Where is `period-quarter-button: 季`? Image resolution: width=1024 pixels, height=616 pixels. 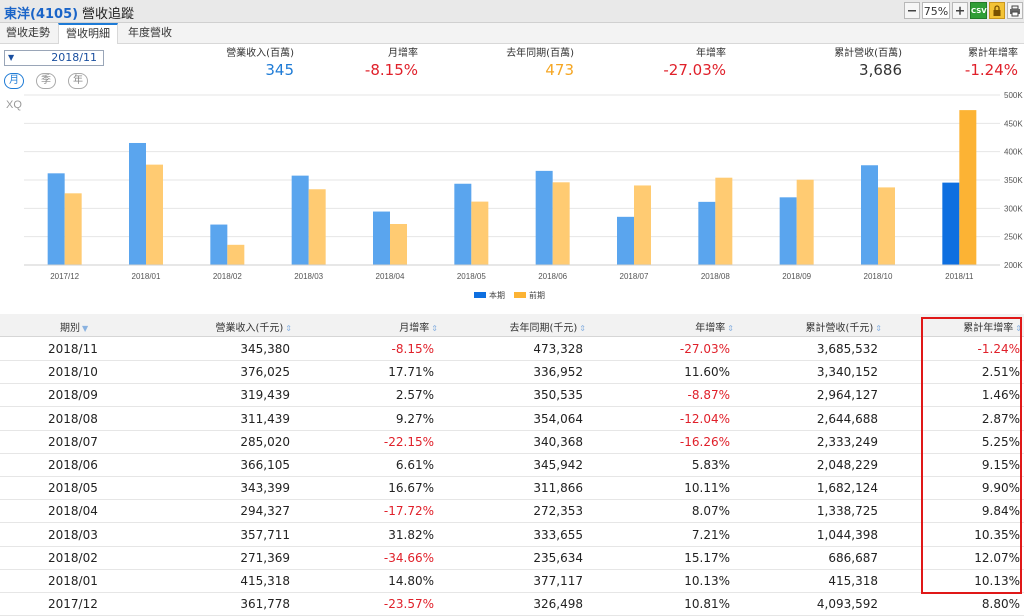 period-quarter-button: 季 is located at coordinates (46, 81).